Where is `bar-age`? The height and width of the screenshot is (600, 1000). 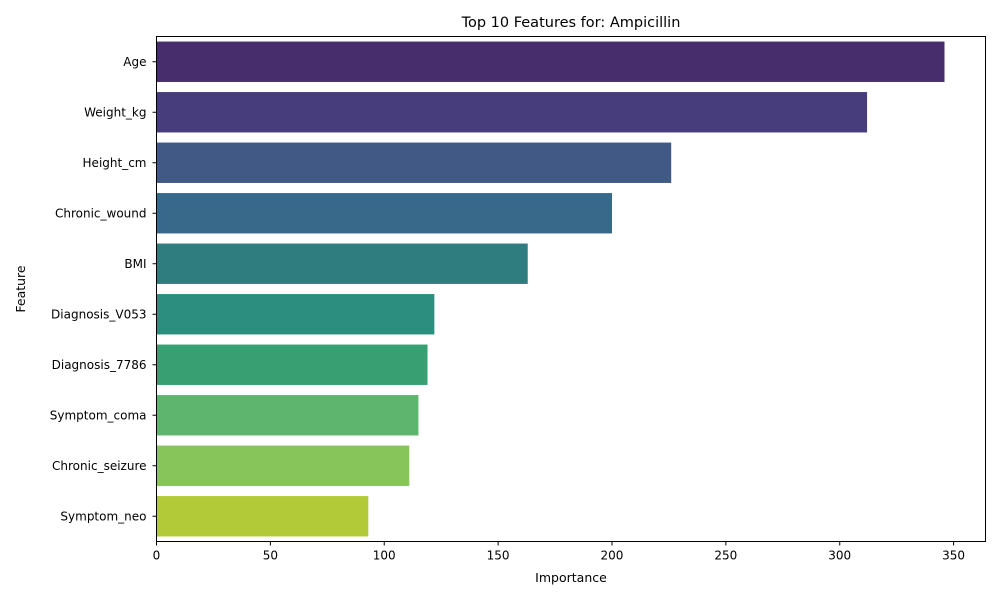 bar-age is located at coordinates (550, 61).